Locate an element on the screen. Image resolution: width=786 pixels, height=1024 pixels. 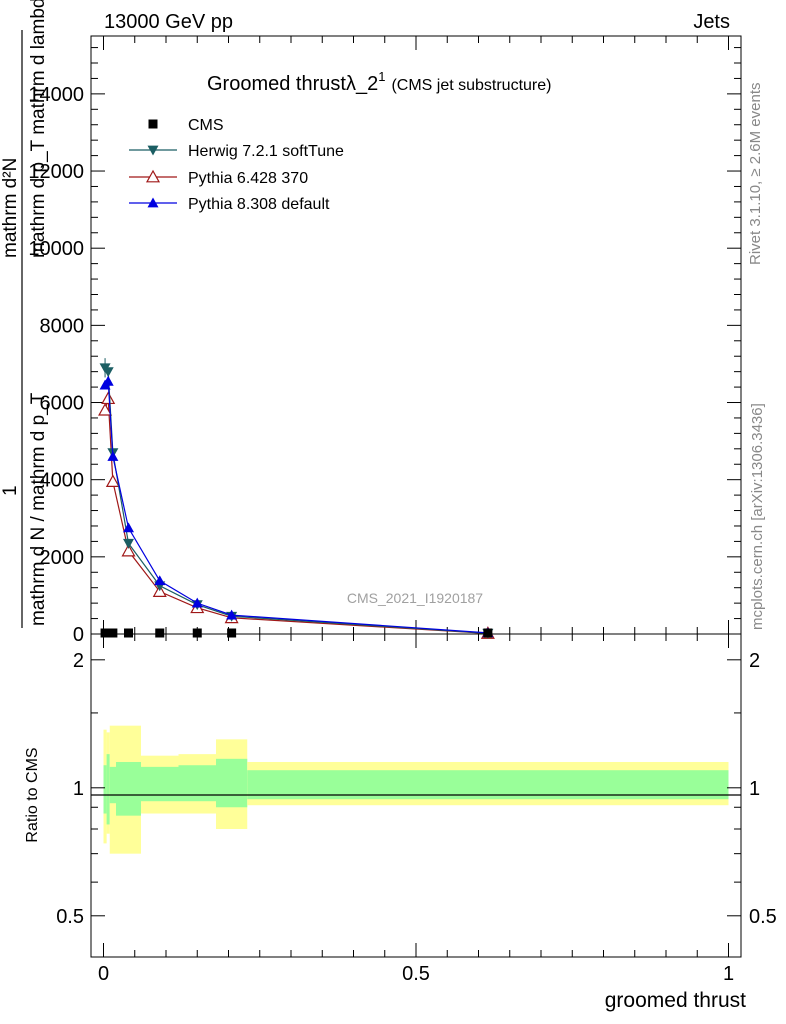
y-tick-label: 2000 is located at coordinates (62, 558).